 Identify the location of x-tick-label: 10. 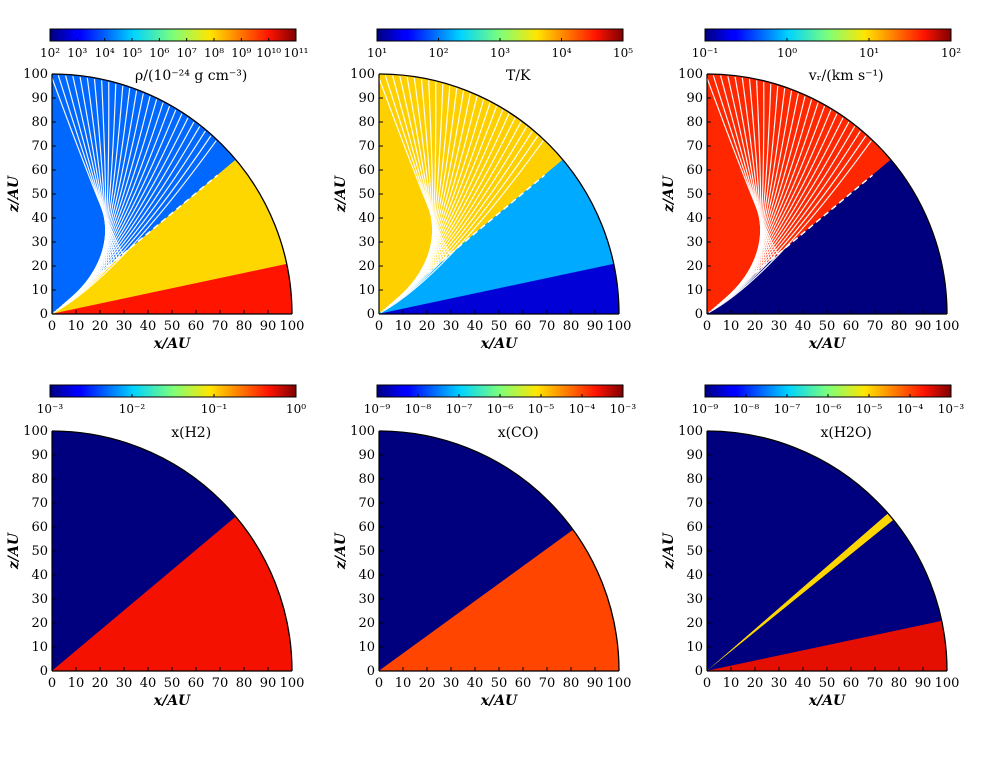
(76, 683).